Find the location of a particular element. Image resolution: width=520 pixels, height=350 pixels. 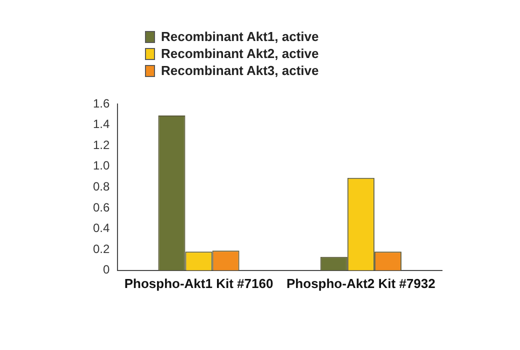

y-tick-label: 1.2 is located at coordinates (101, 145).